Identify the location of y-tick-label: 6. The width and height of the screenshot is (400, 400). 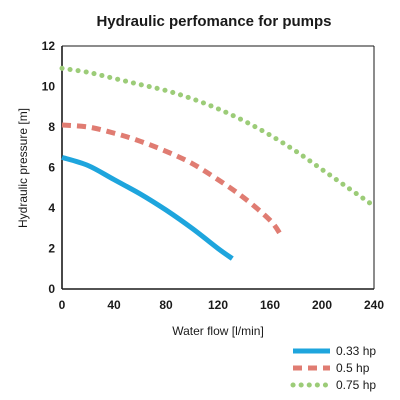
(51, 168).